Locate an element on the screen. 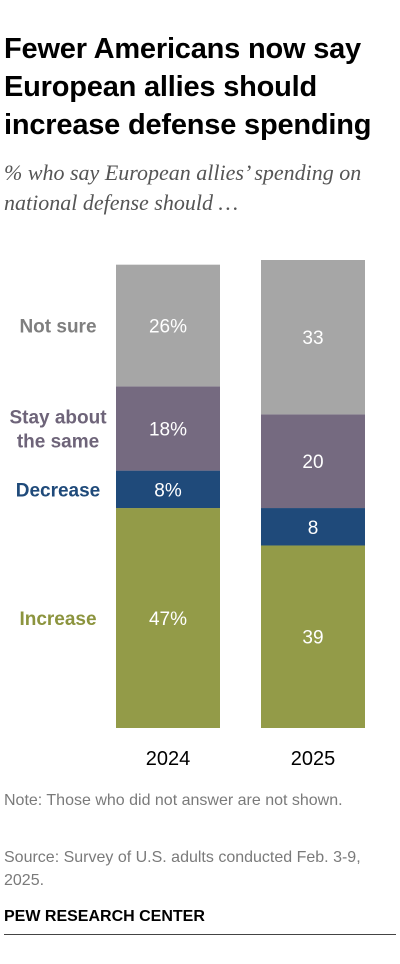  data-label-decrease-2025: 8 is located at coordinates (313, 528).